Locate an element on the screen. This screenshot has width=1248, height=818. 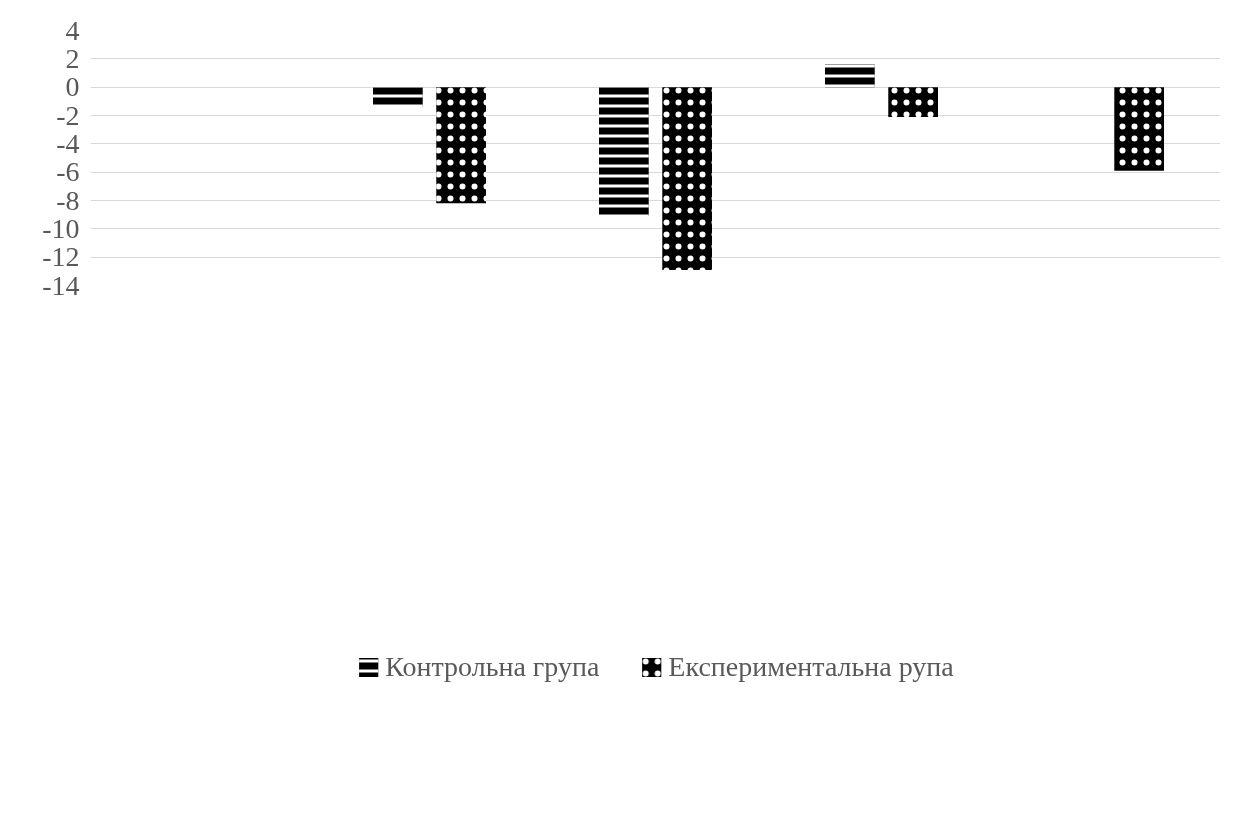
legend-label: Експериментальна рупа is located at coordinates (811, 667).